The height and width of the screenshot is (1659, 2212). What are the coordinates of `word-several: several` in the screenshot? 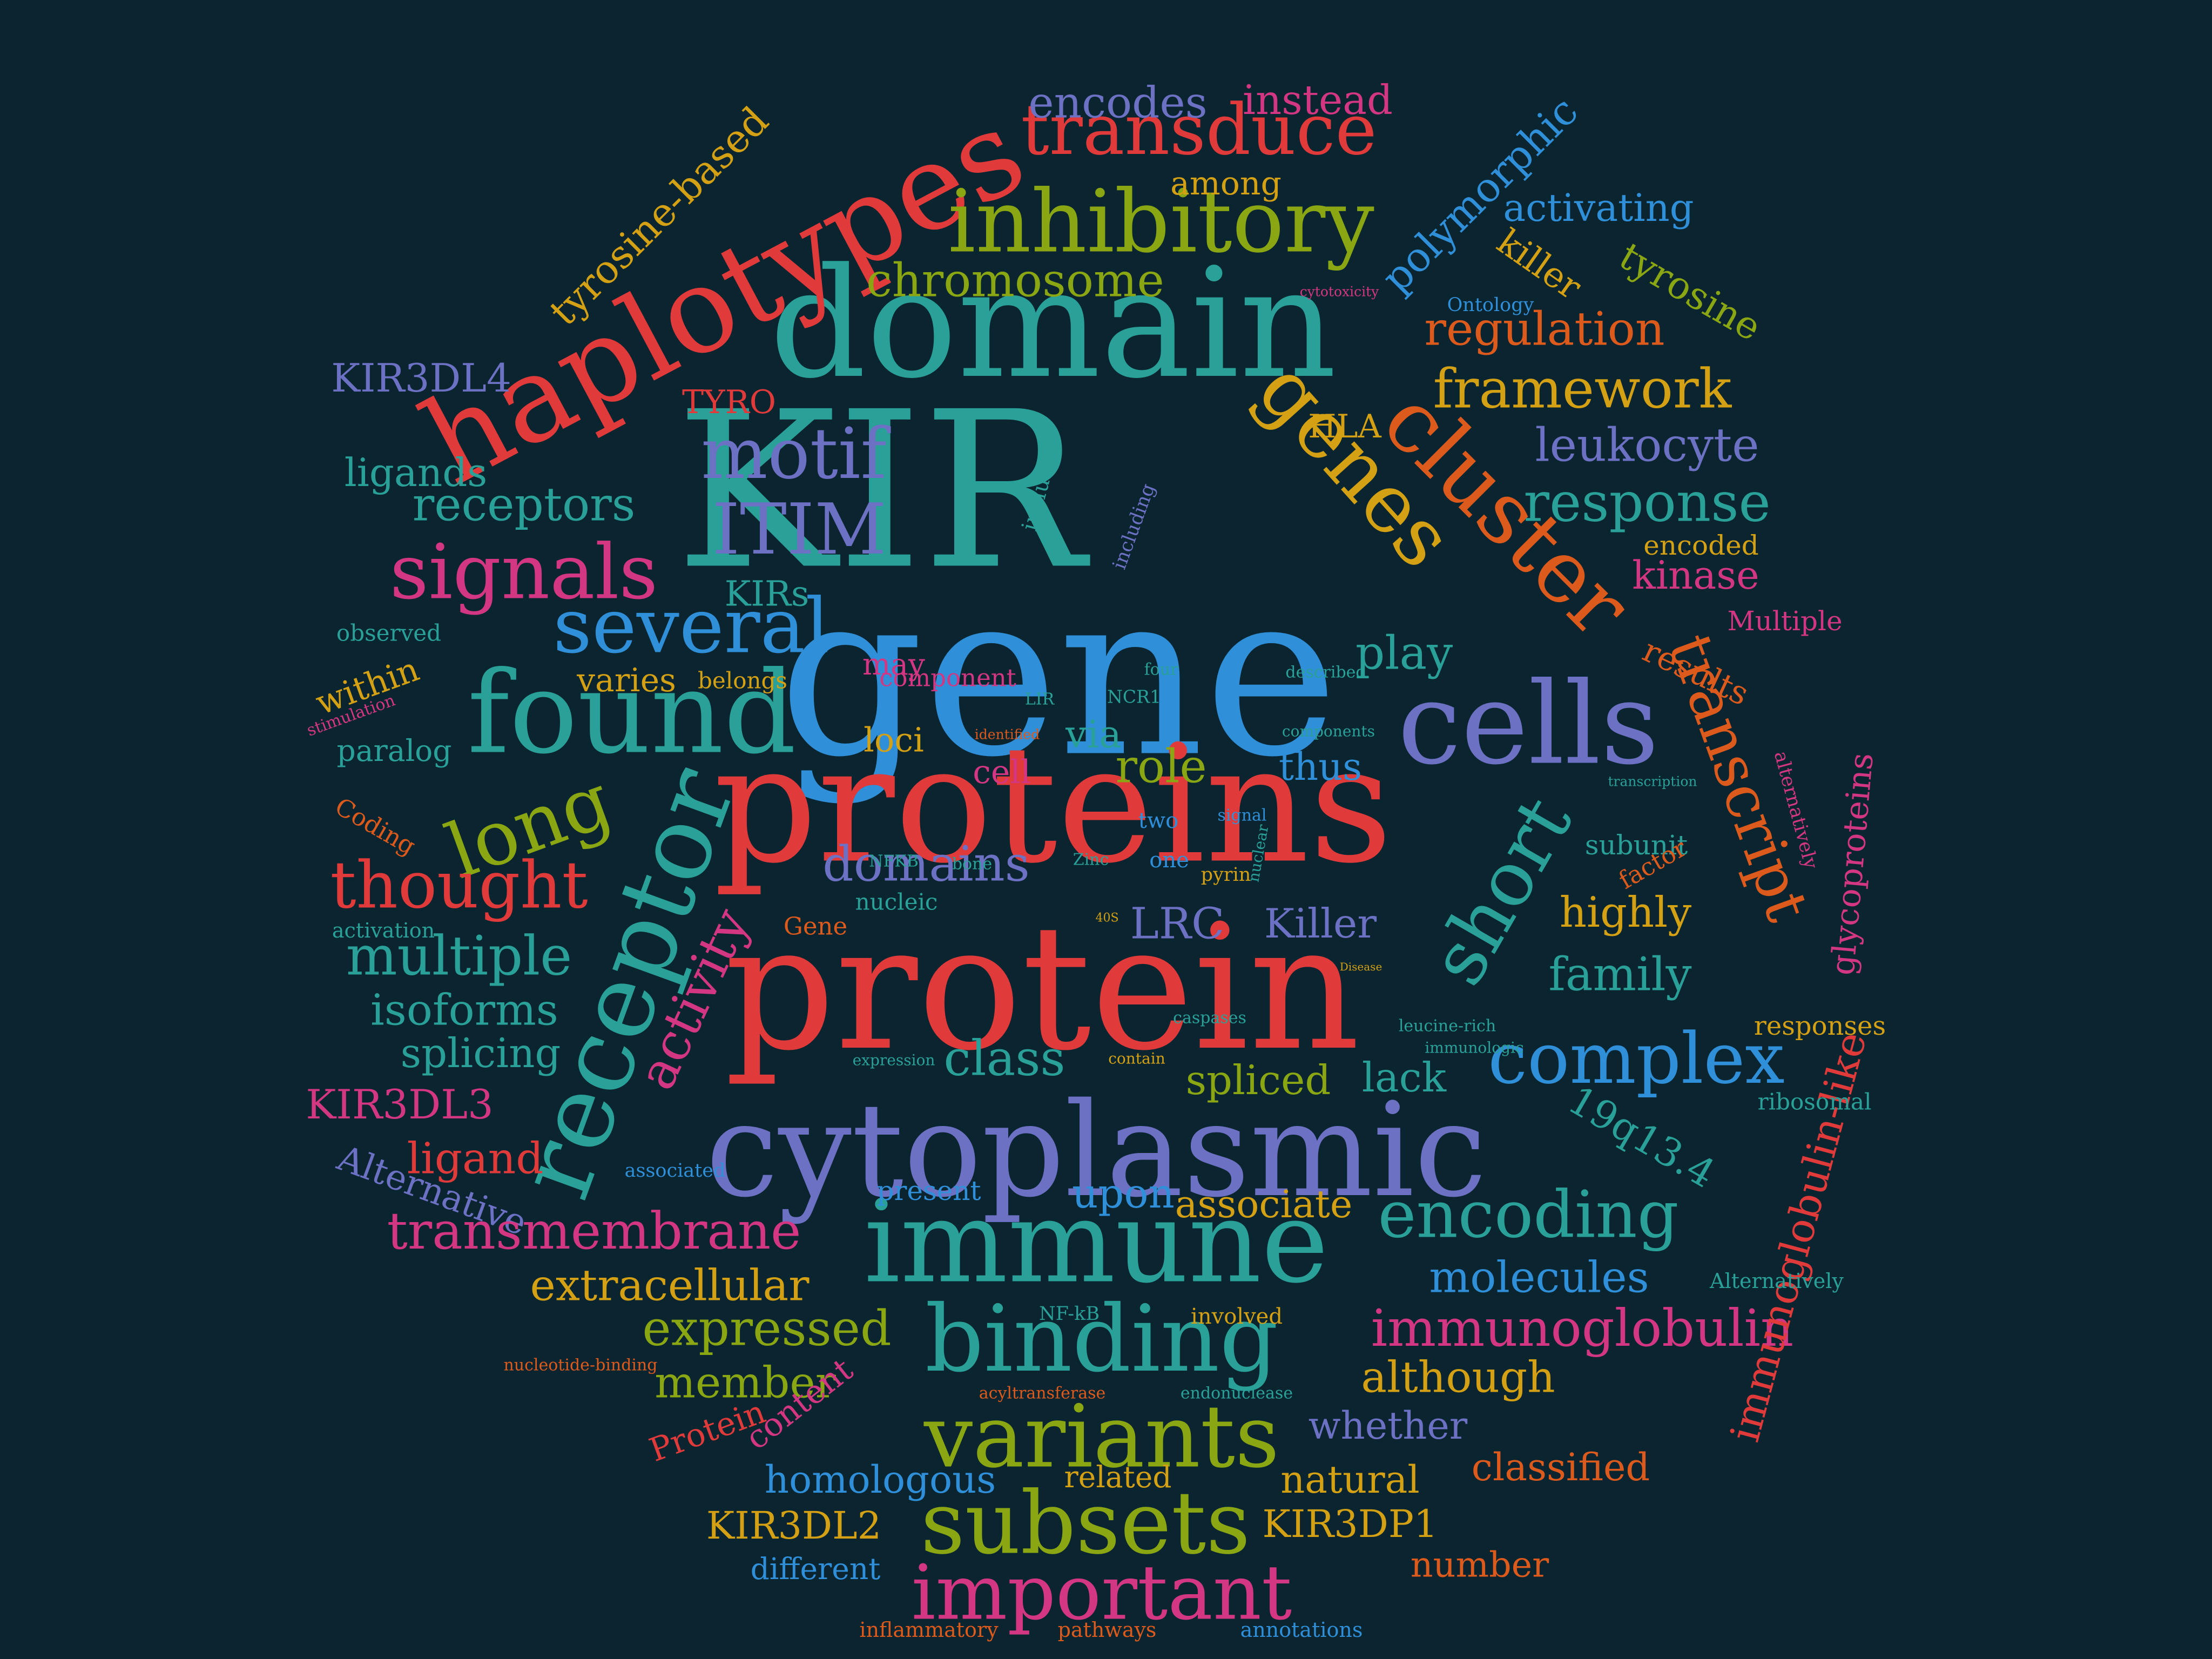 It's located at (691, 627).